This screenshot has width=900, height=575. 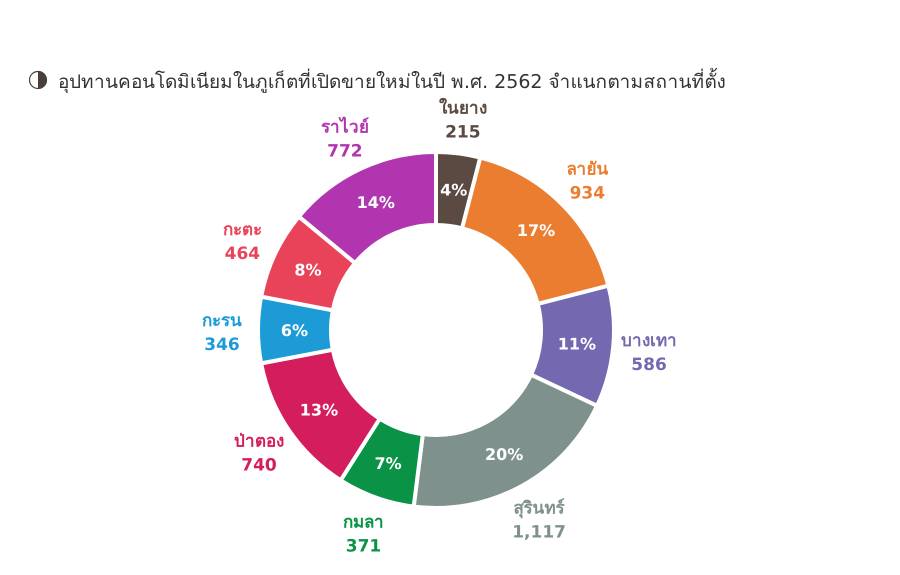 I want to click on data-label: 6%, so click(x=294, y=330).